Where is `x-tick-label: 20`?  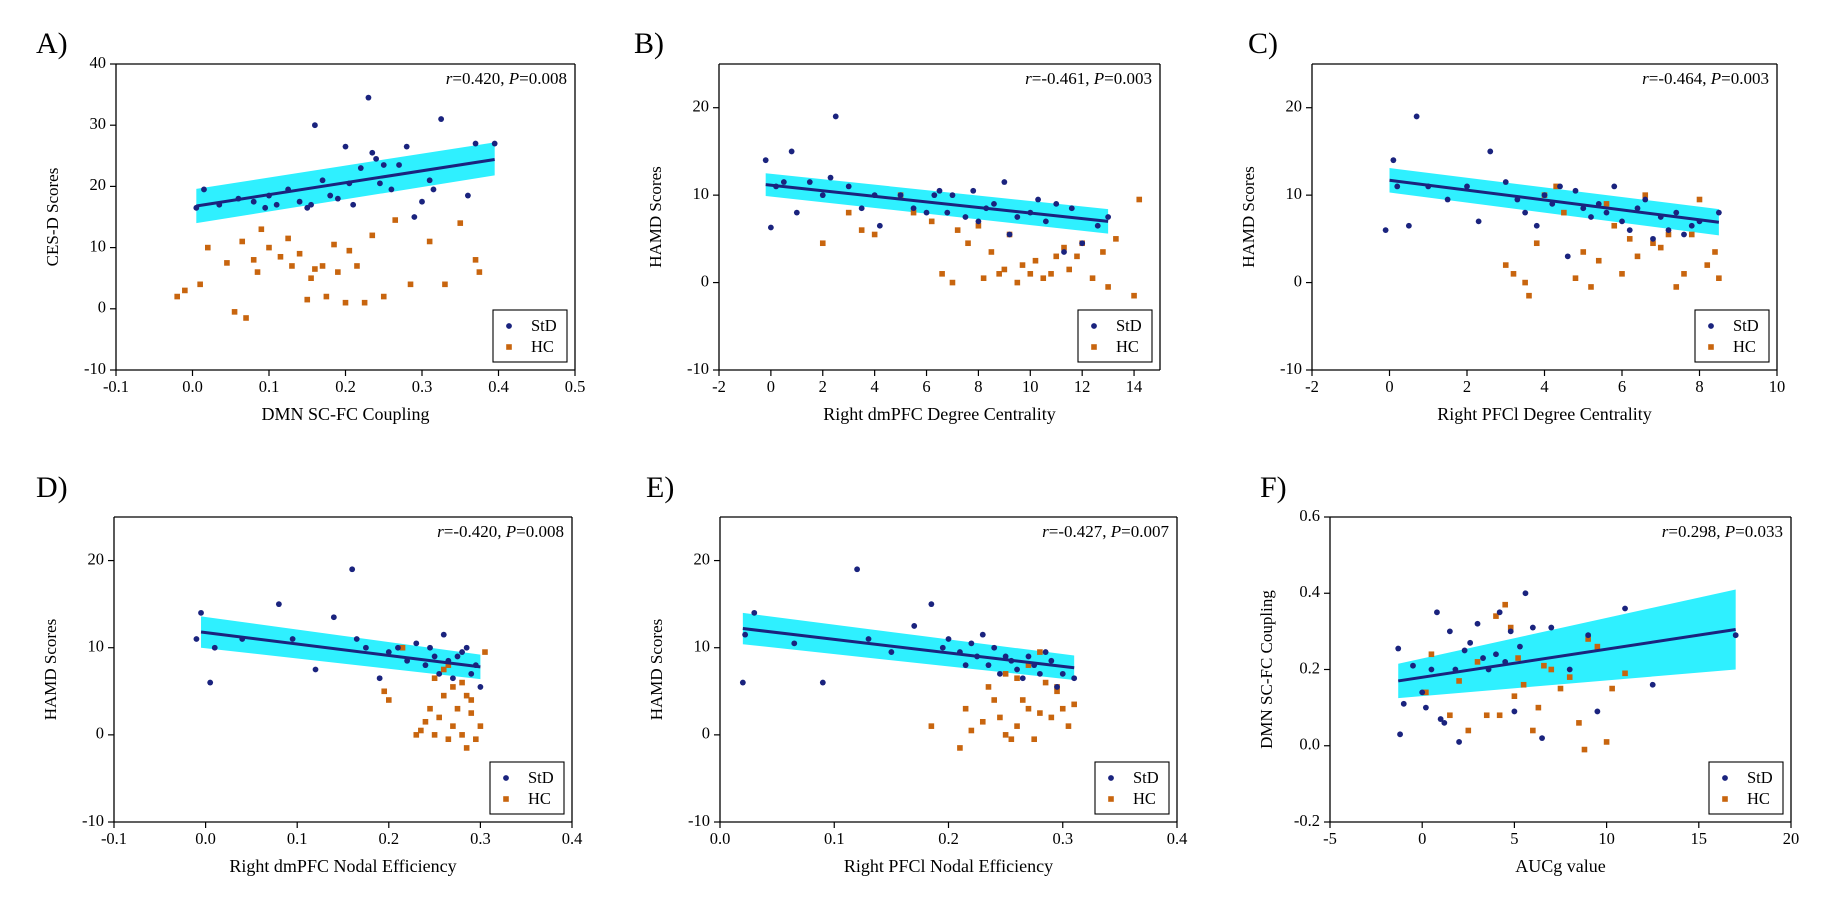 x-tick-label: 20 is located at coordinates (1791, 838).